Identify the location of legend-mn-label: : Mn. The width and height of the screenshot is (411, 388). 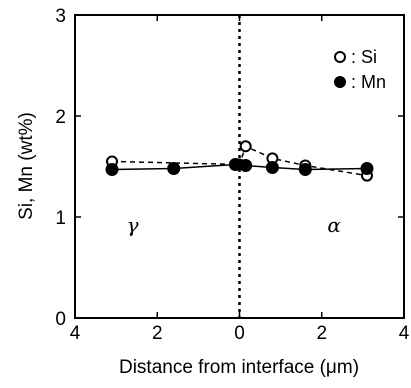
(368, 82).